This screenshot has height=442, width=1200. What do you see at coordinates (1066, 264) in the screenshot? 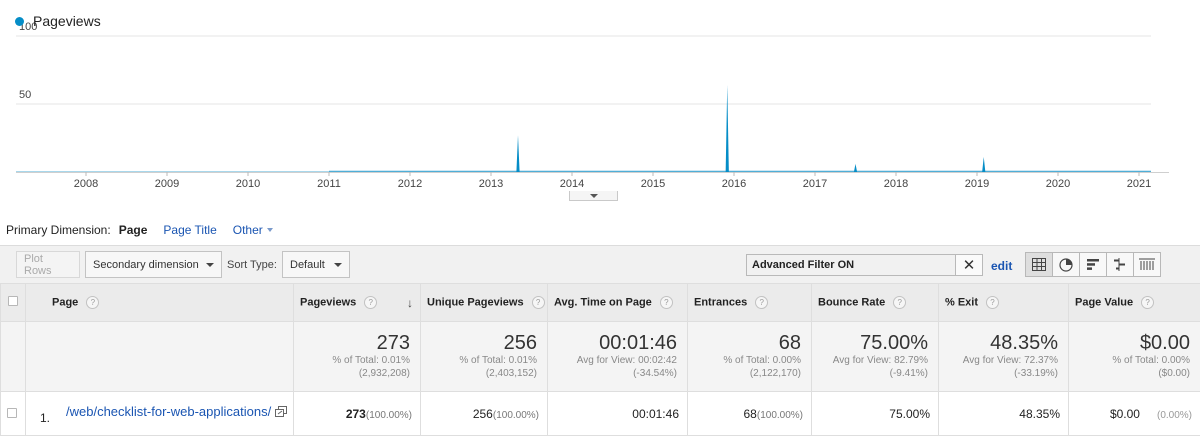
I see `percentage-view-button` at bounding box center [1066, 264].